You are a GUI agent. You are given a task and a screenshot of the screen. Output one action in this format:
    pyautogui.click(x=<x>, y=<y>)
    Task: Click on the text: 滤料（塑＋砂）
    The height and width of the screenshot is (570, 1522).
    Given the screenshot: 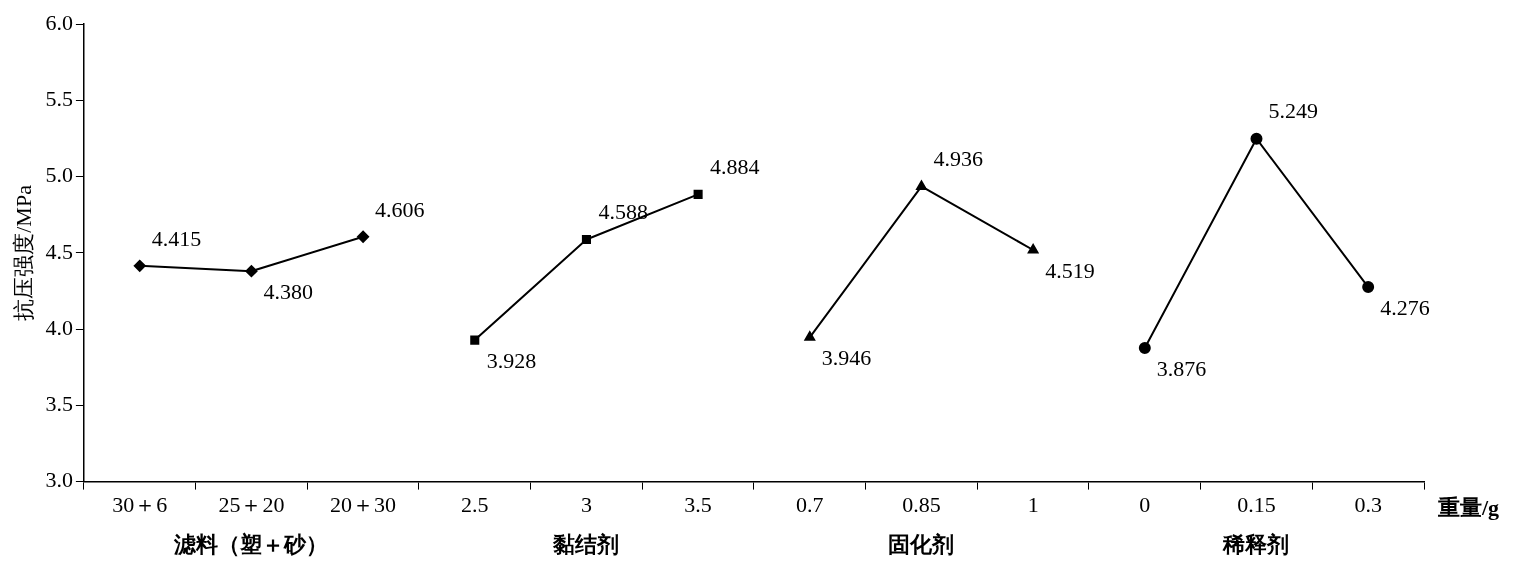 What is the action you would take?
    pyautogui.click(x=251, y=544)
    